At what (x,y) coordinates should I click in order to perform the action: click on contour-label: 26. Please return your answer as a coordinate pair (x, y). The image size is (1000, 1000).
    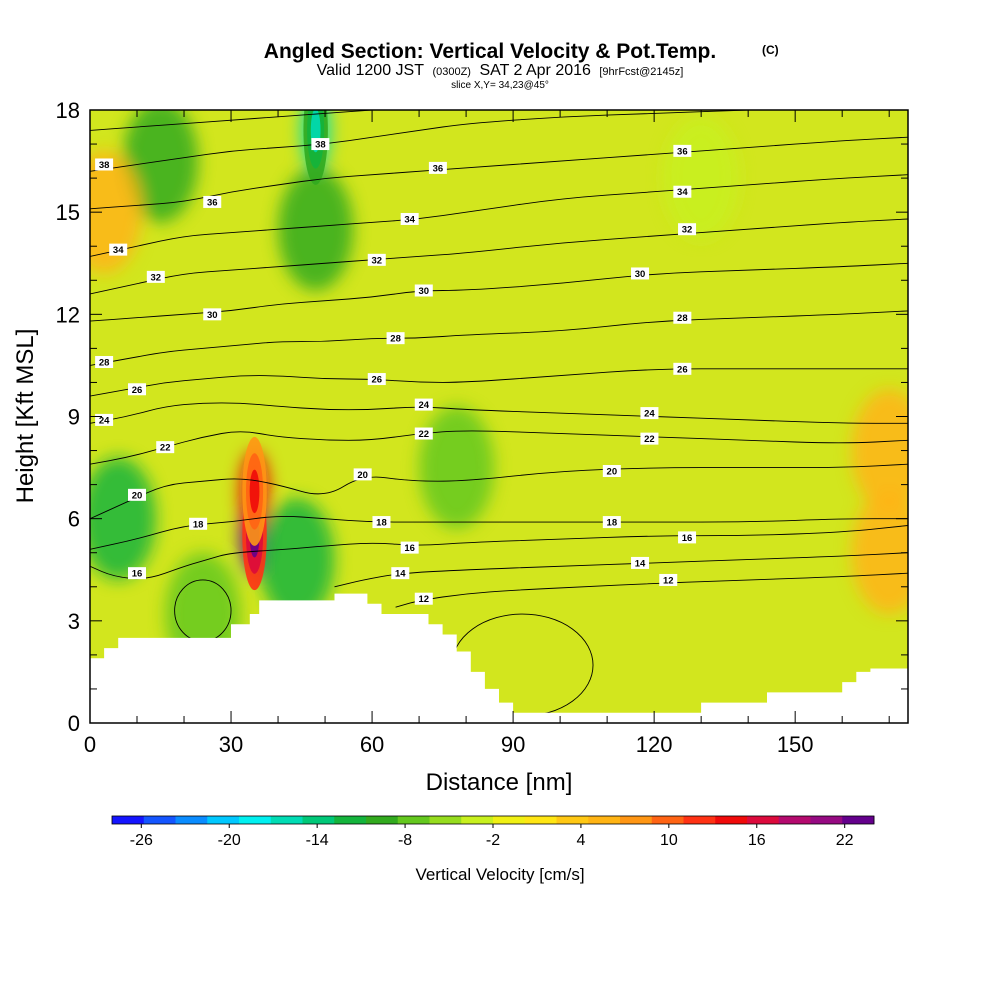
    Looking at the image, I should click on (137, 390).